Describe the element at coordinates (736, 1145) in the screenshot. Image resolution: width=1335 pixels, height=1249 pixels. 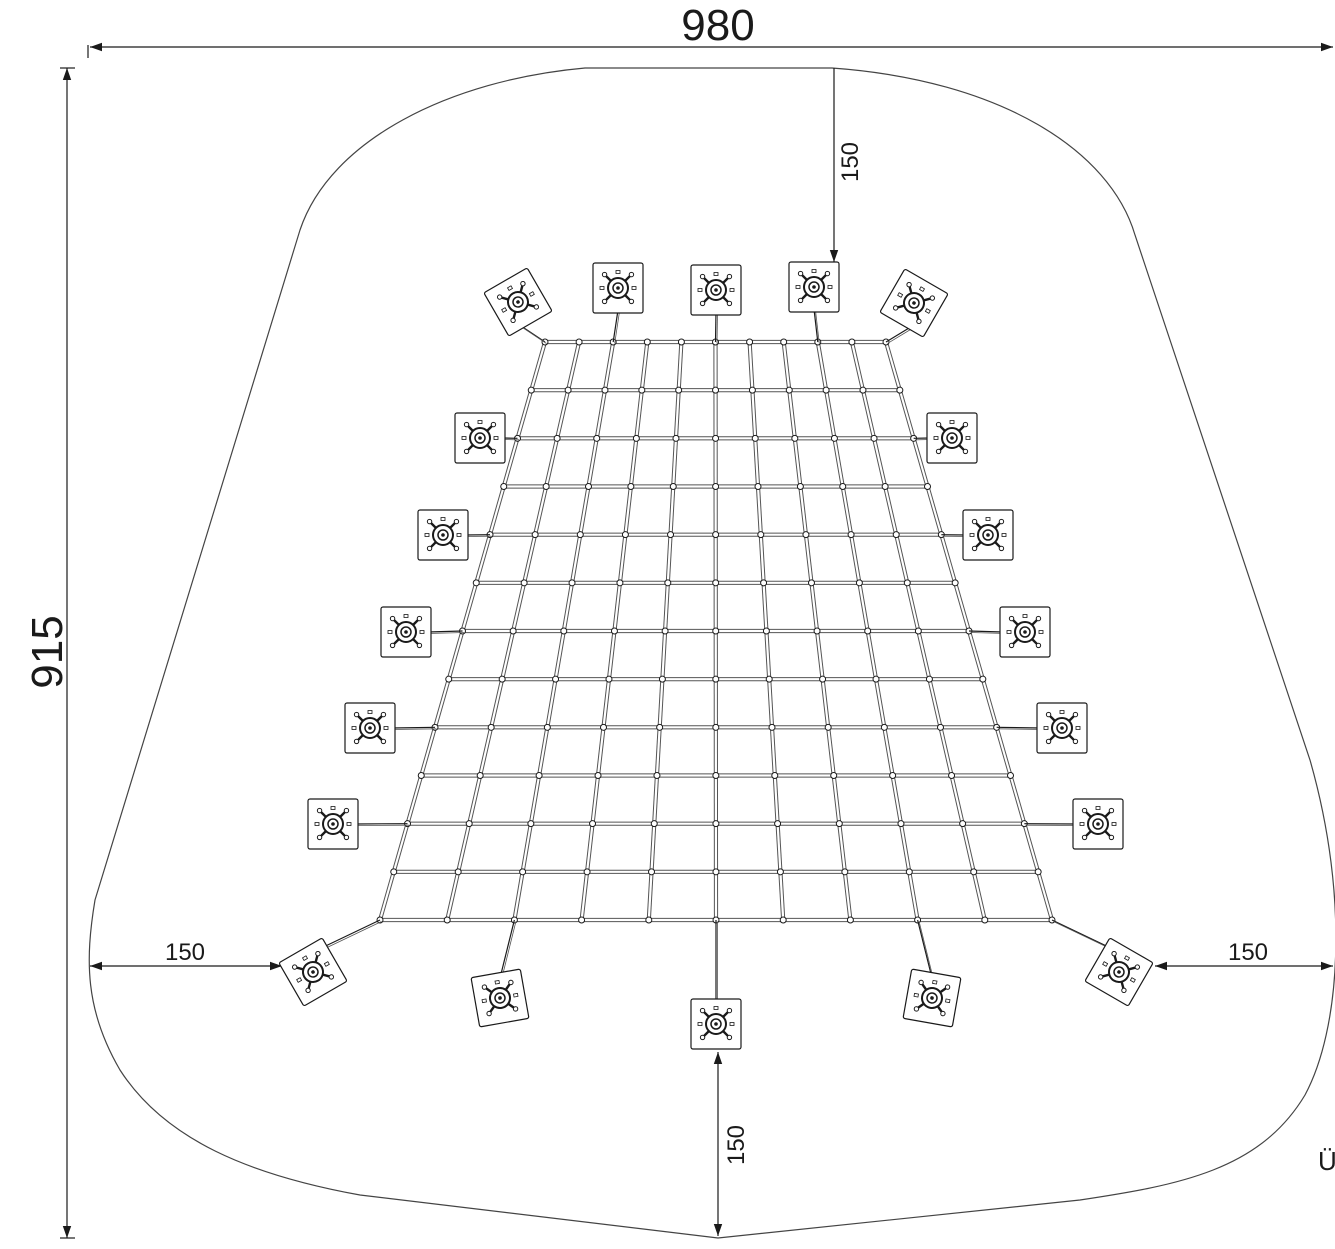
I see `bottom-clearance-label: 150` at that location.